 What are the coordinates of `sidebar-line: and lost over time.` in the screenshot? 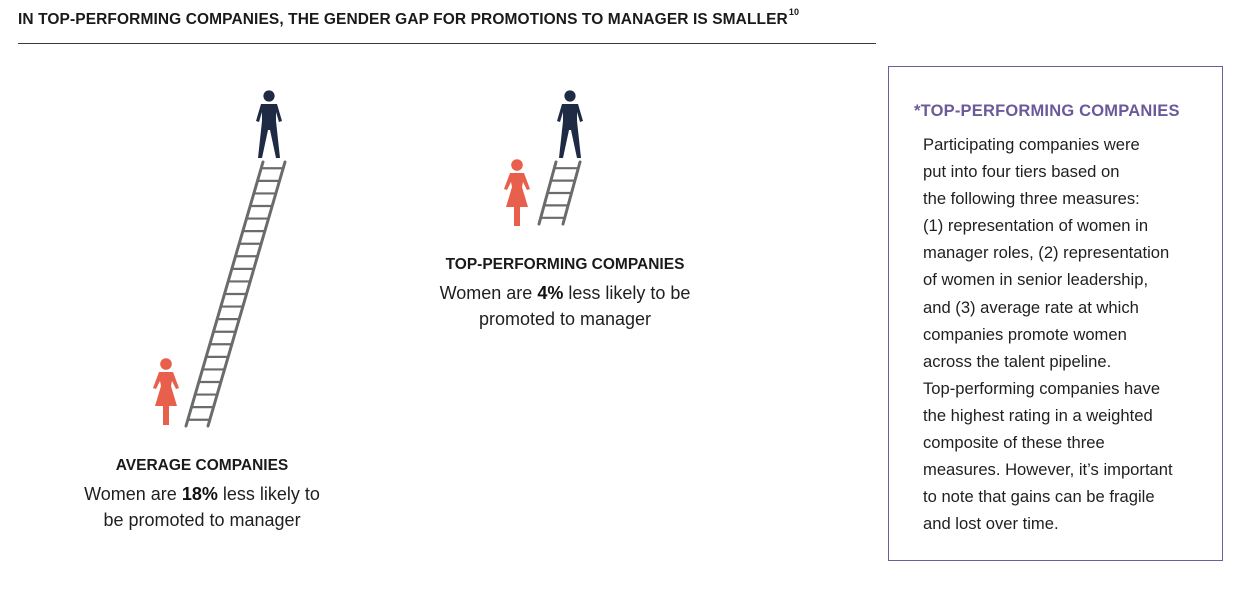 It's located at (991, 524).